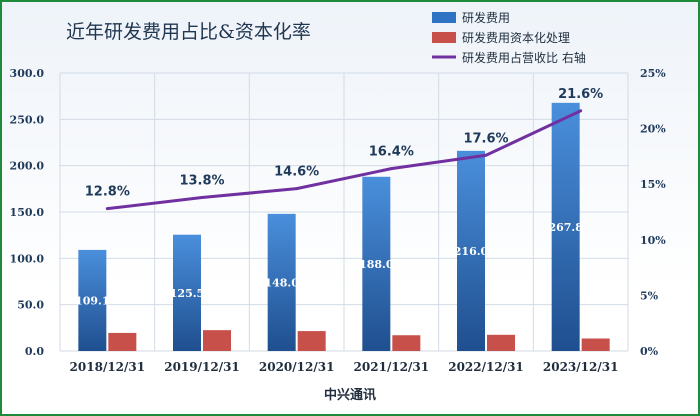  I want to click on y-right-tick-label: 5%, so click(649, 295).